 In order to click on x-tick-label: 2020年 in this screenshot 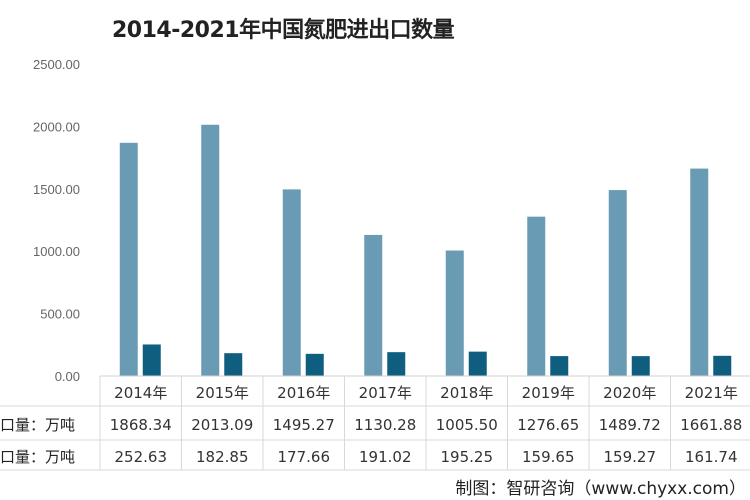, I will do `click(629, 393)`.